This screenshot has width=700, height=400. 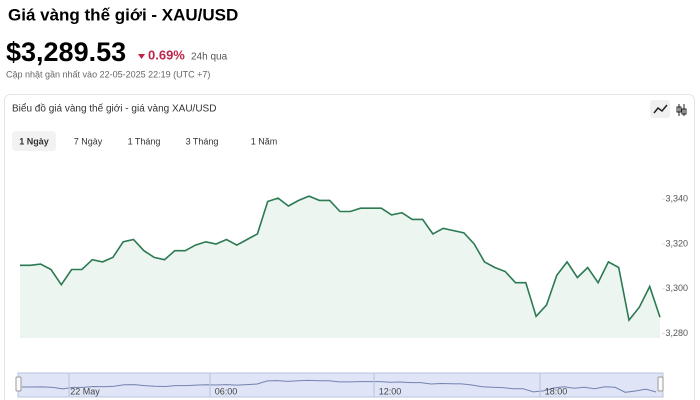 I want to click on tabs: 1 Ngày 7 Ngày 1 Tháng 3 Tháng 1 Năm, so click(x=144, y=141).